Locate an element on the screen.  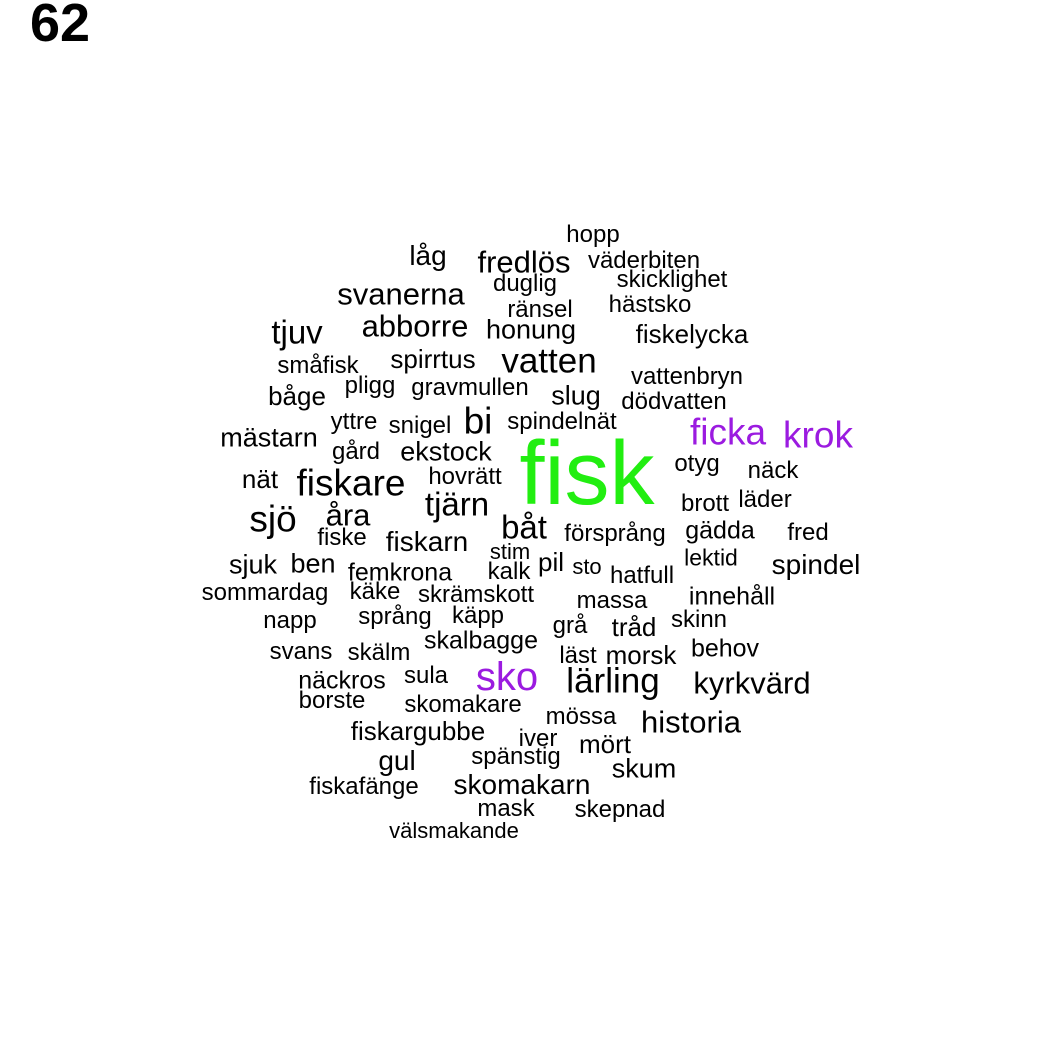
cloud-word: spirrtus is located at coordinates (433, 359).